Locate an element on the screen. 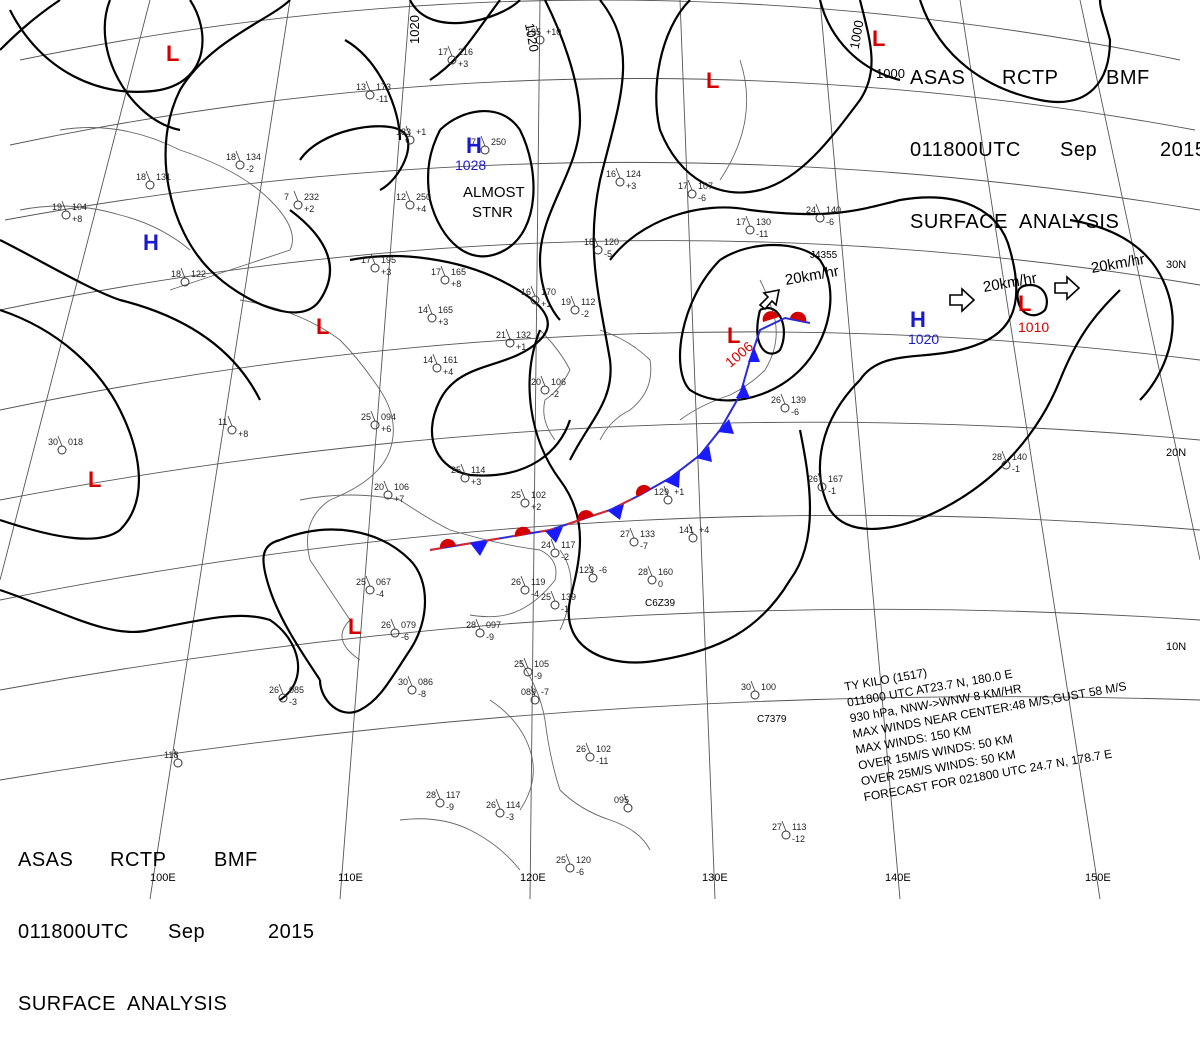 This screenshot has width=1200, height=1040. station-plot: 16 124 +3 is located at coordinates (623, 179).